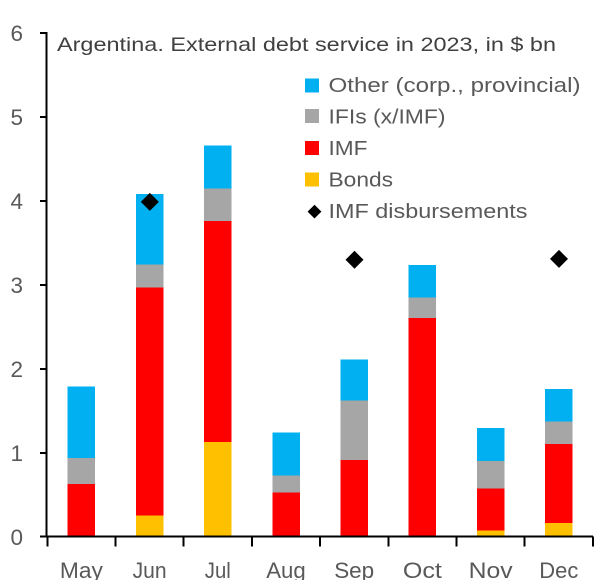 This screenshot has width=616, height=580. Describe the element at coordinates (558, 569) in the screenshot. I see `svg-text: Dec` at that location.